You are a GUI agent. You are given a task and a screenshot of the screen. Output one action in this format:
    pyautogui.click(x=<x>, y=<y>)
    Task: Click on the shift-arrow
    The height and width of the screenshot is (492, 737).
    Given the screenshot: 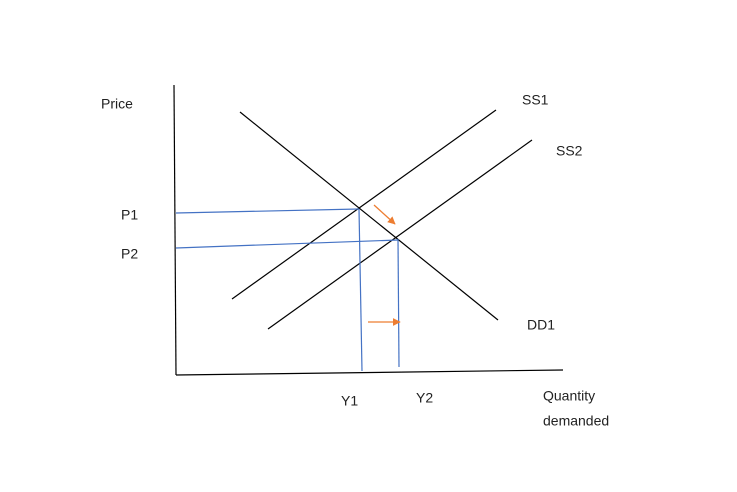 What is the action you would take?
    pyautogui.click(x=384, y=214)
    